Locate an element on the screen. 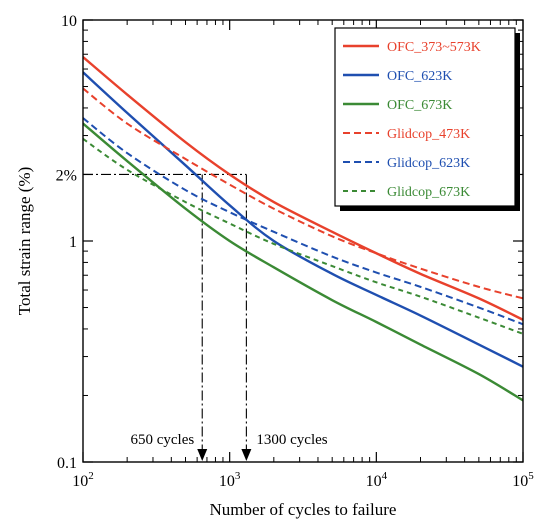 This screenshot has height=530, width=543. legend-box is located at coordinates (425, 117).